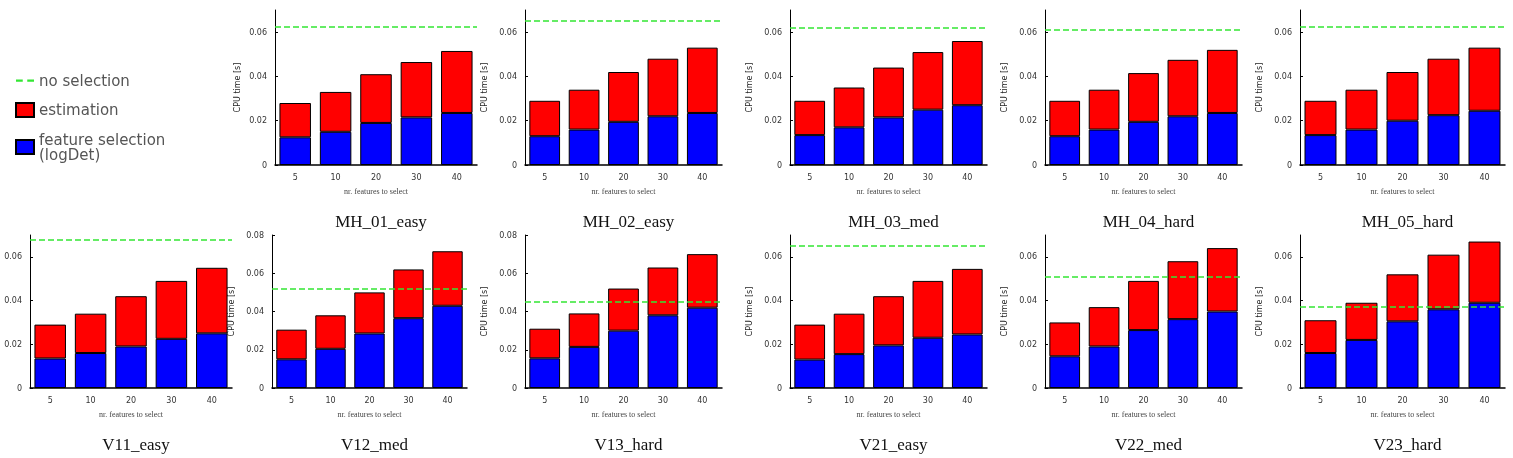 Image resolution: width=1513 pixels, height=458 pixels. I want to click on text: V13_hard, so click(628, 444).